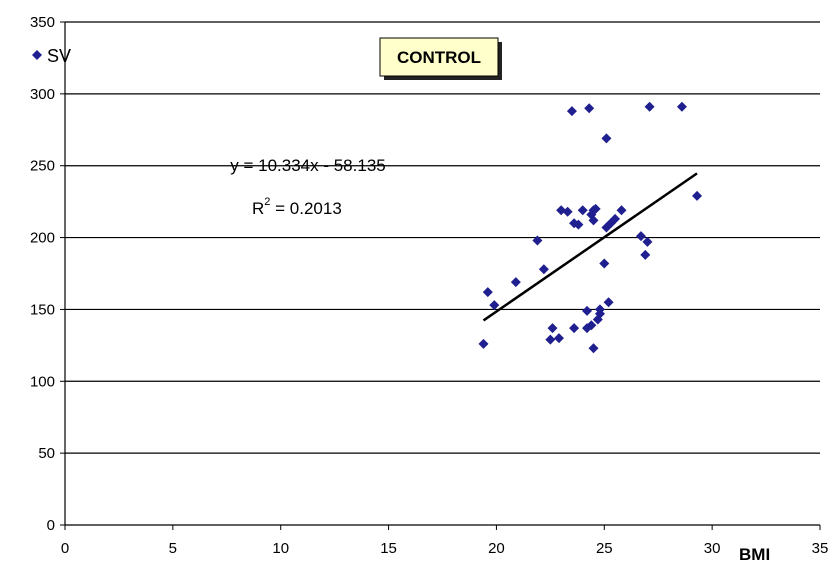 The width and height of the screenshot is (831, 572). Describe the element at coordinates (604, 548) in the screenshot. I see `x-tick-label: 25` at that location.